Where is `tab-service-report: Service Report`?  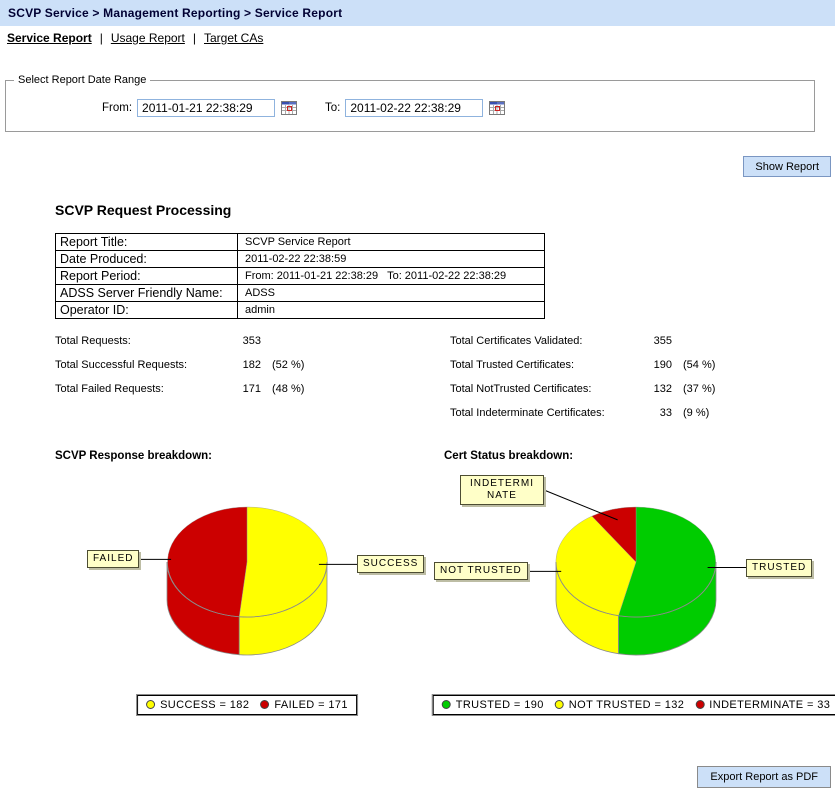
tab-service-report: Service Report is located at coordinates (49, 38).